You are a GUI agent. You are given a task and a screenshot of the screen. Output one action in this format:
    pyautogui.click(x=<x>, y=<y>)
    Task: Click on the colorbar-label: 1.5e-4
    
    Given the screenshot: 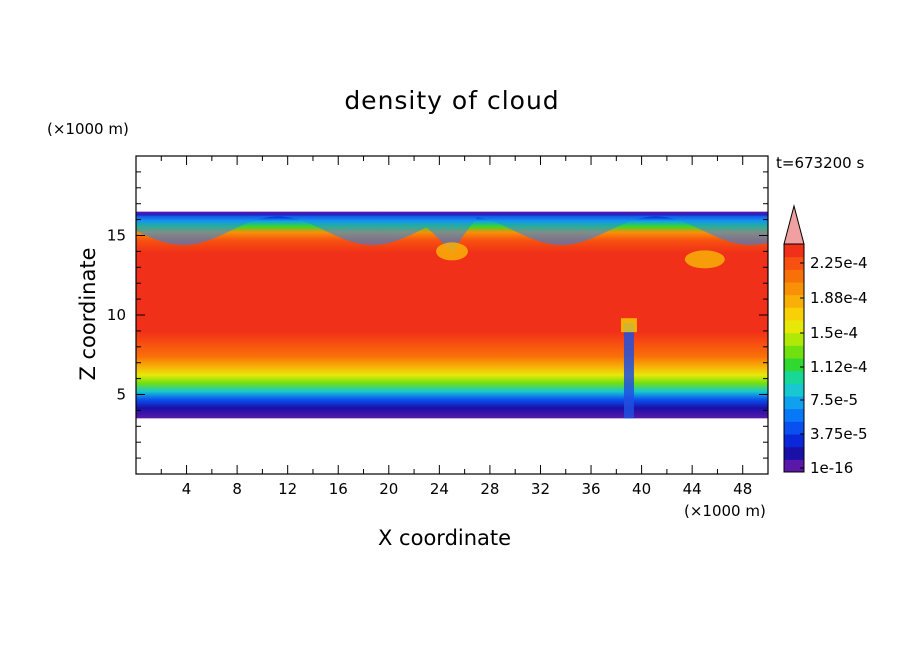 What is the action you would take?
    pyautogui.click(x=834, y=333)
    